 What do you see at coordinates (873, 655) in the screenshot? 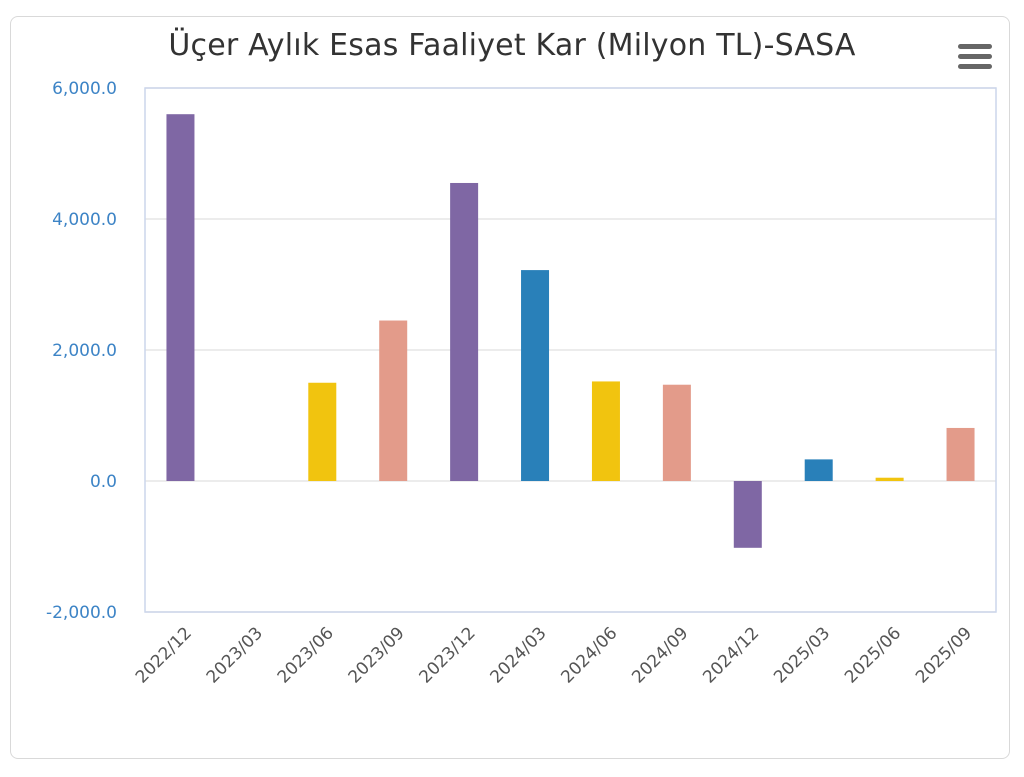
I see `x-tick-label: 2025/06` at bounding box center [873, 655].